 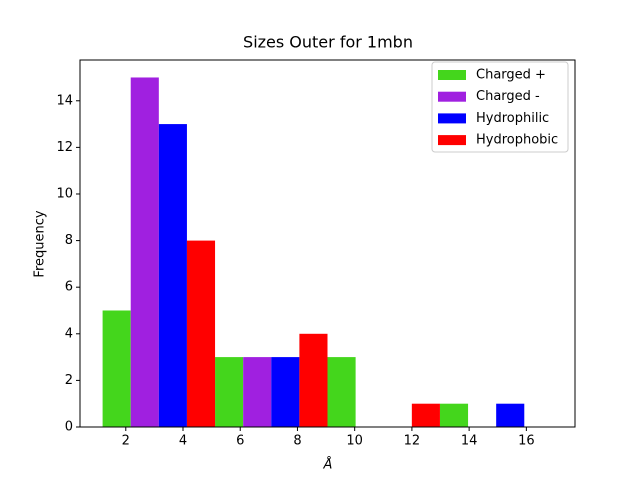 I want to click on y-tick-label: 14, so click(x=64, y=100).